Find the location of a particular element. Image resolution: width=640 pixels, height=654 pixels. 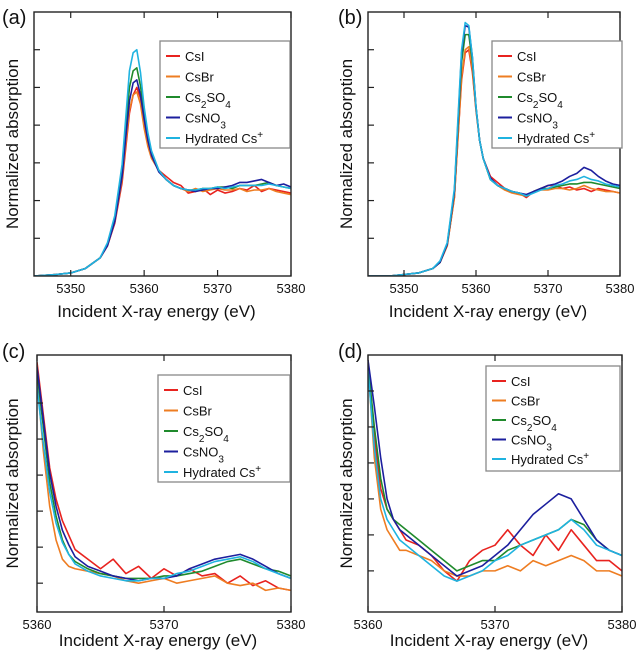

panel-label: (a) is located at coordinates (14, 18).